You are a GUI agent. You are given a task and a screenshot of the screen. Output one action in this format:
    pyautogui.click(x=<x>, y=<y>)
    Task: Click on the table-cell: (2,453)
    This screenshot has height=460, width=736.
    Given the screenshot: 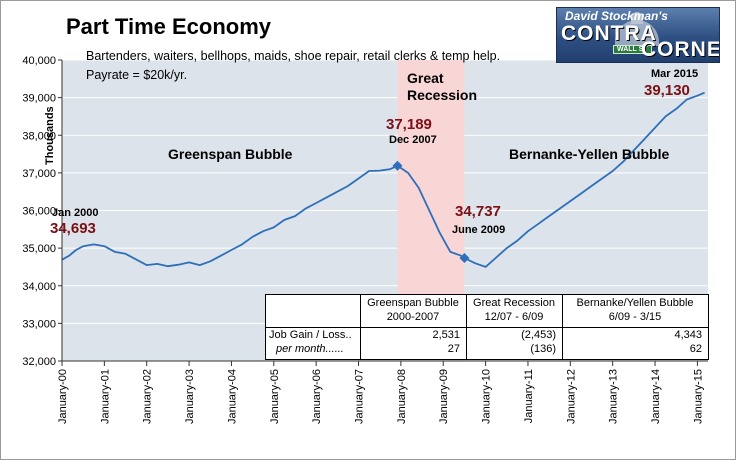 What is the action you would take?
    pyautogui.click(x=538, y=335)
    